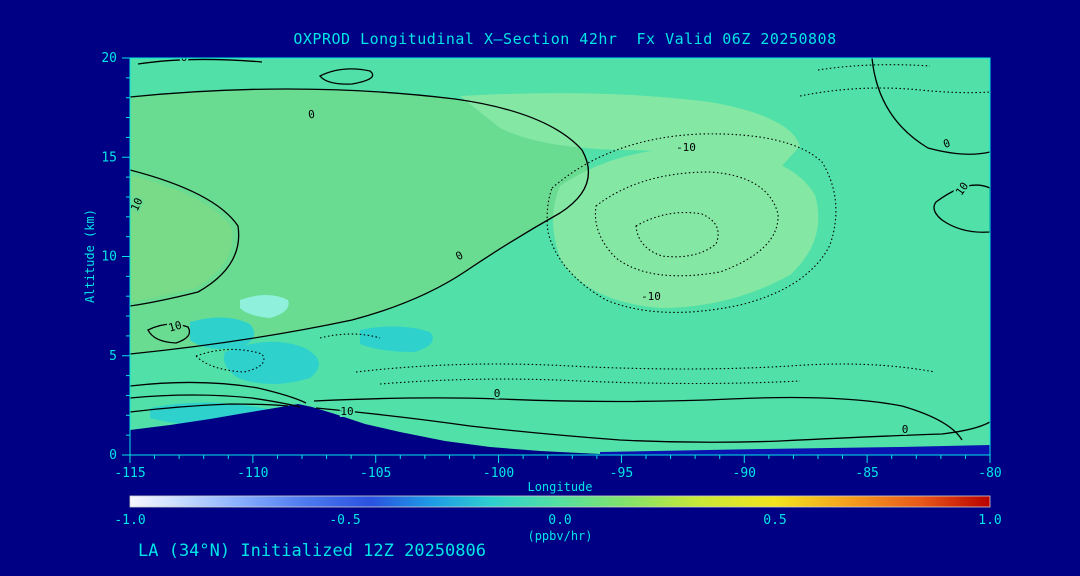 The width and height of the screenshot is (1080, 576). I want to click on y-axis-label: Altitude (km), so click(90, 256).